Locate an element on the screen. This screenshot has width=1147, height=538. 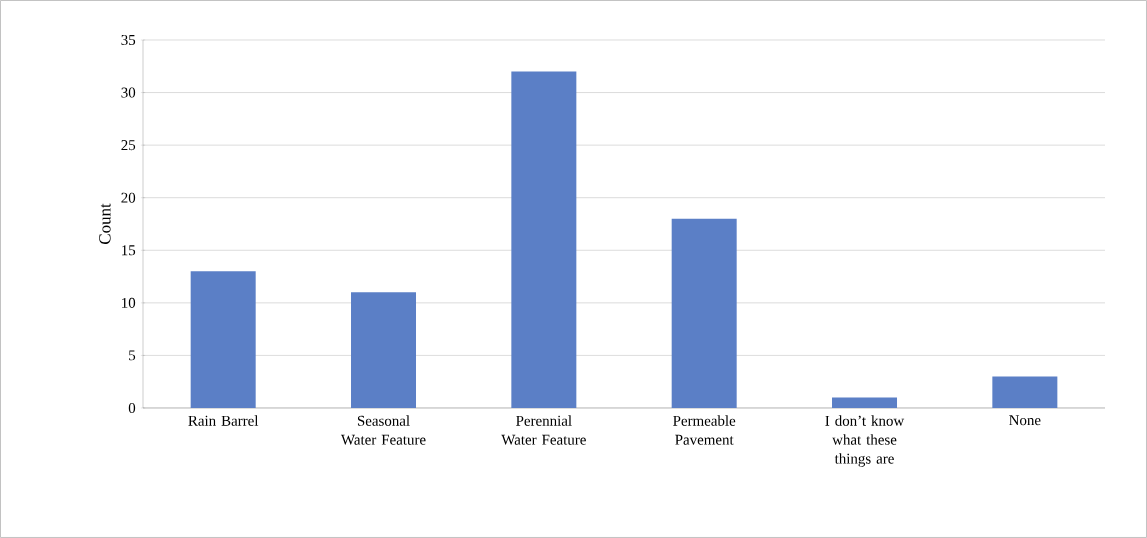
y-tick-label: 15 is located at coordinates (129, 250).